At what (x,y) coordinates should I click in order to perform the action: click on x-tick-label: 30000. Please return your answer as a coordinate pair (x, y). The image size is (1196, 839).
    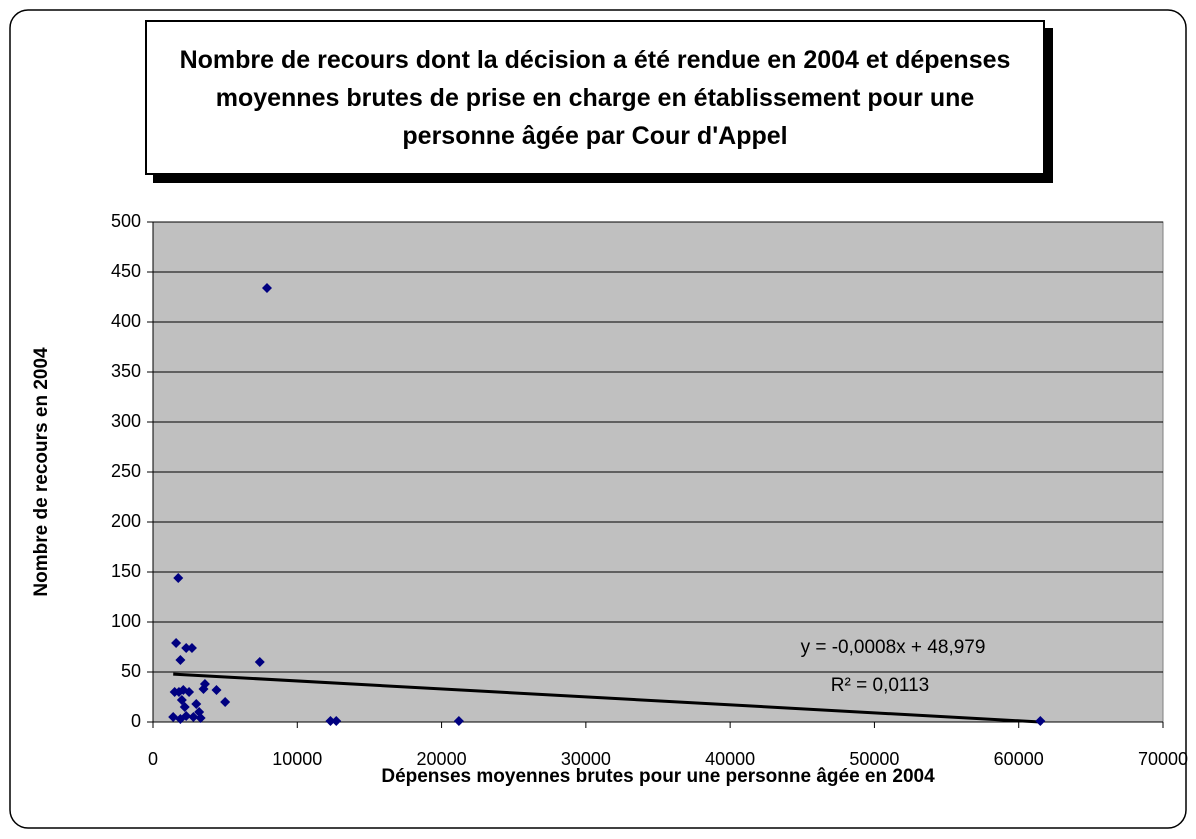
    Looking at the image, I should click on (586, 759).